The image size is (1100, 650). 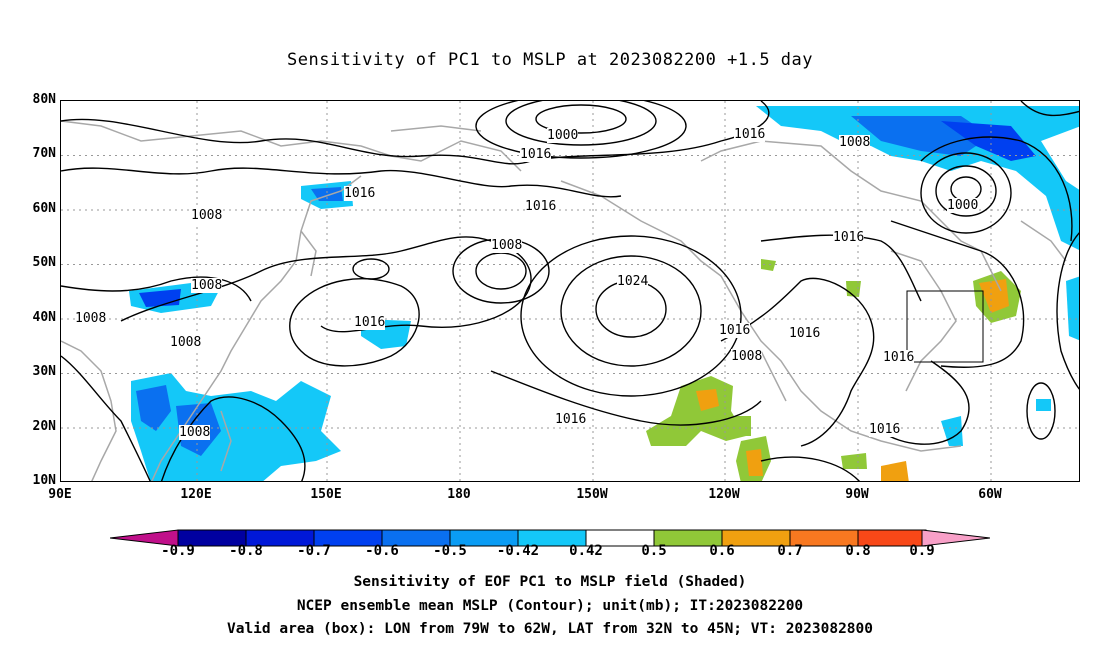 What do you see at coordinates (633, 281) in the screenshot?
I see `contour-label: 1024` at bounding box center [633, 281].